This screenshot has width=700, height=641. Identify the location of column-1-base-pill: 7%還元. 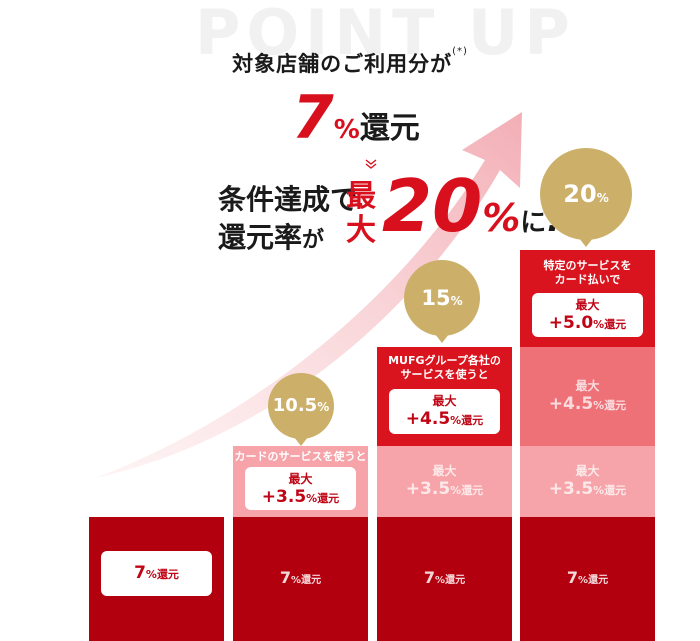
(156, 573).